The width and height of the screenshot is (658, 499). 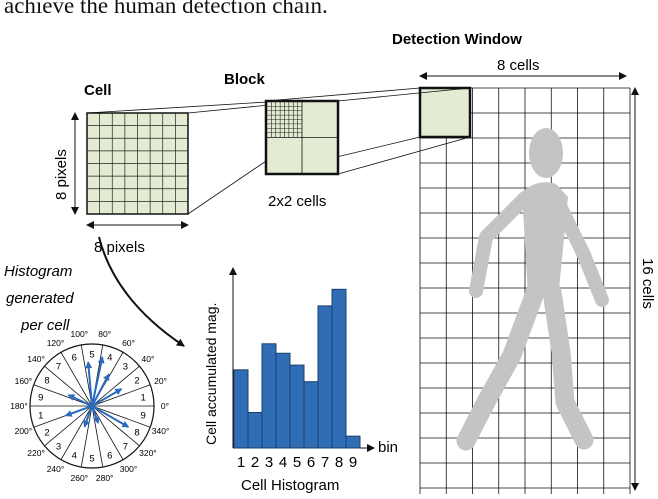 I want to click on compass-angle-label: 340°, so click(x=161, y=431).